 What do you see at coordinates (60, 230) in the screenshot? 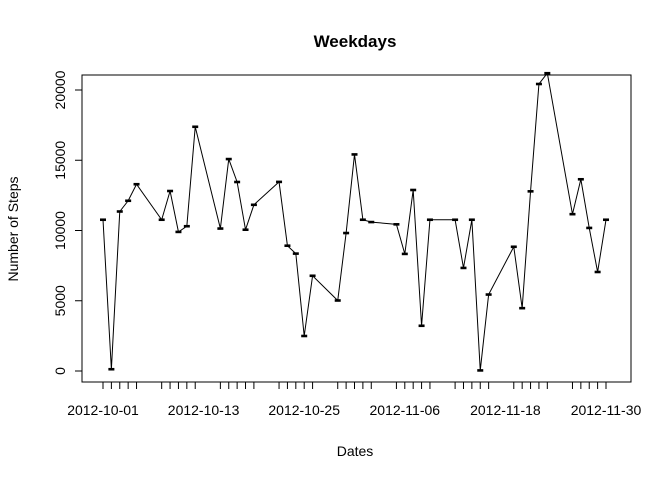
I see `y-tick-label: 10000` at bounding box center [60, 230].